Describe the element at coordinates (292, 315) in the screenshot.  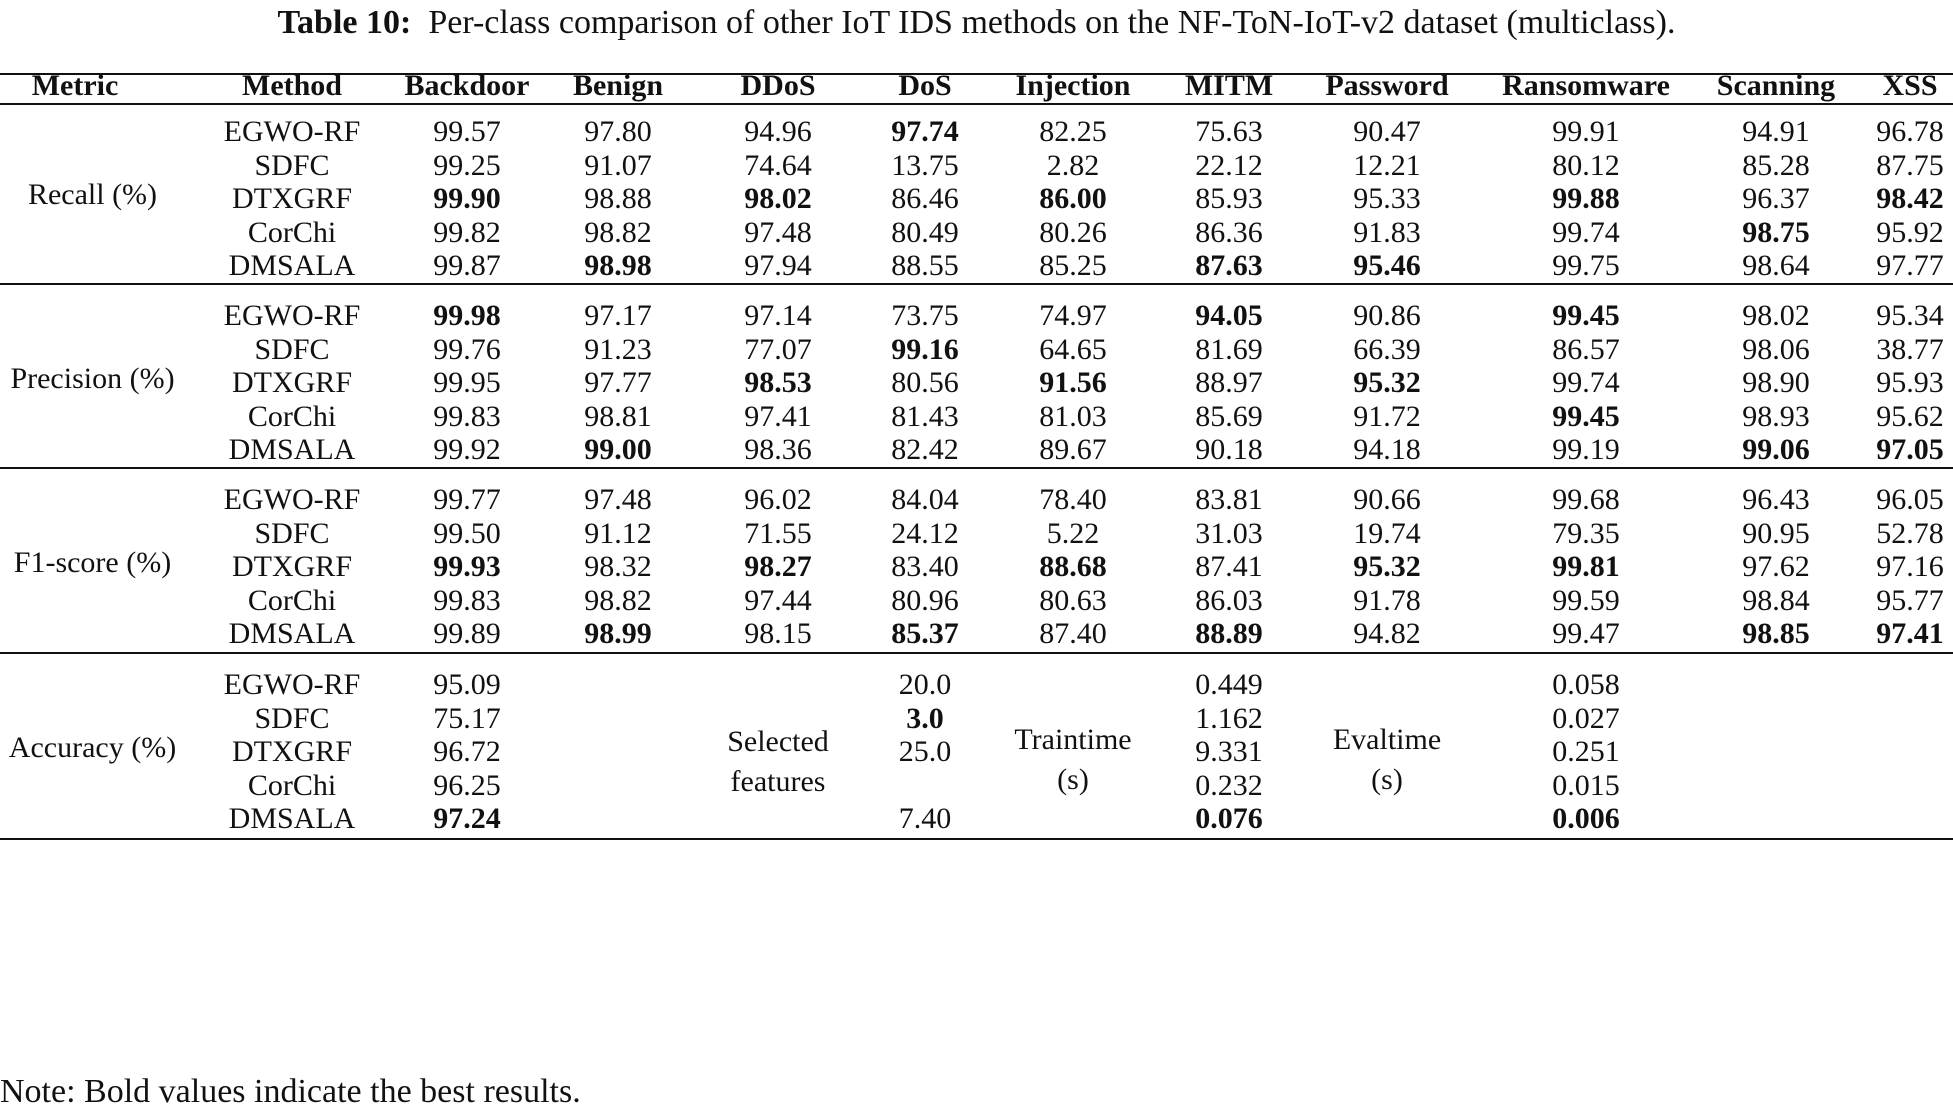
I see `method-label: EGWO-RF` at that location.